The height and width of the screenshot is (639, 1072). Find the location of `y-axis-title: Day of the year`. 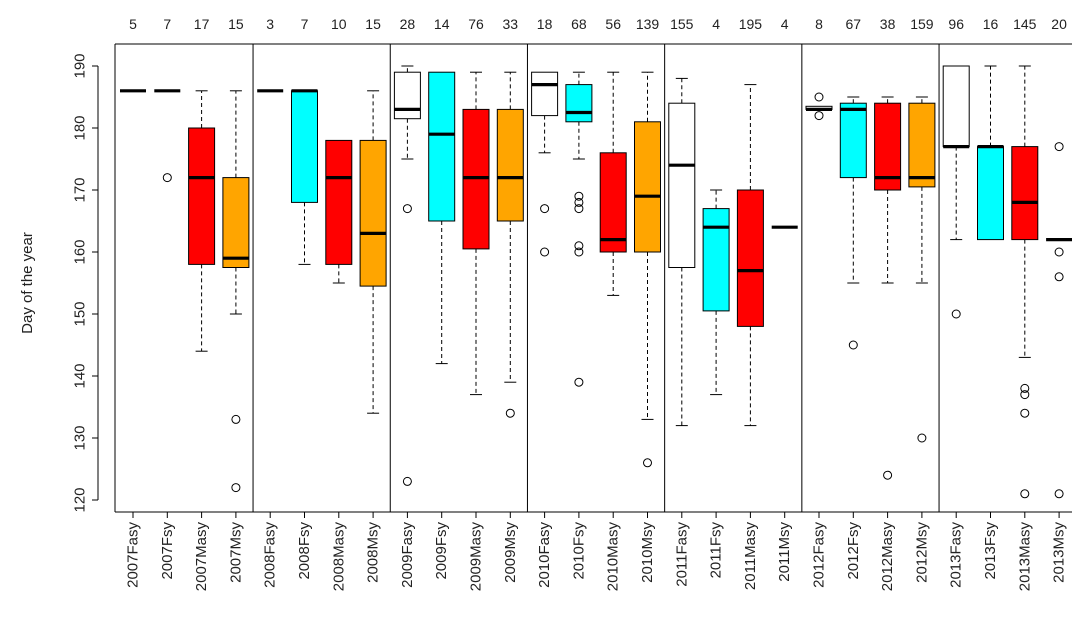

y-axis-title: Day of the year is located at coordinates (27, 283).